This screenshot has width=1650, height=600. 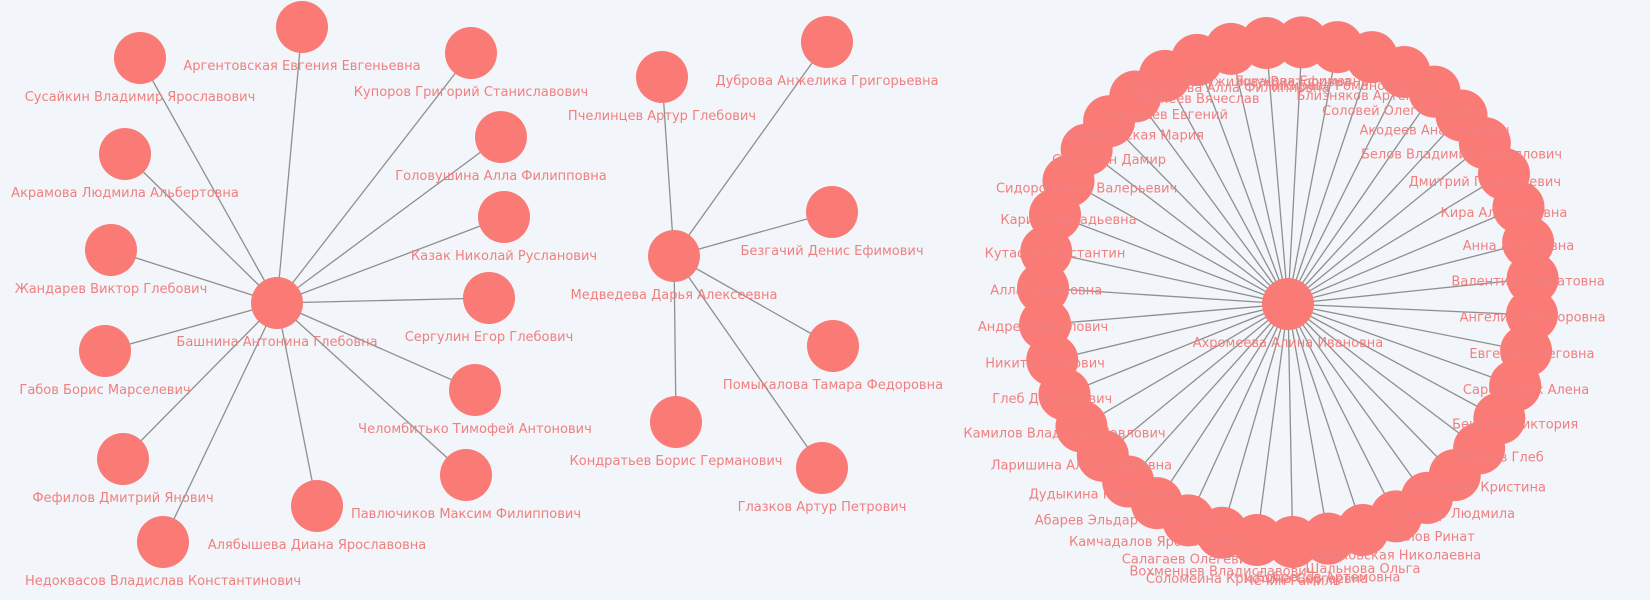 I want to click on node-label: Казак Николай Русланович, so click(x=504, y=256).